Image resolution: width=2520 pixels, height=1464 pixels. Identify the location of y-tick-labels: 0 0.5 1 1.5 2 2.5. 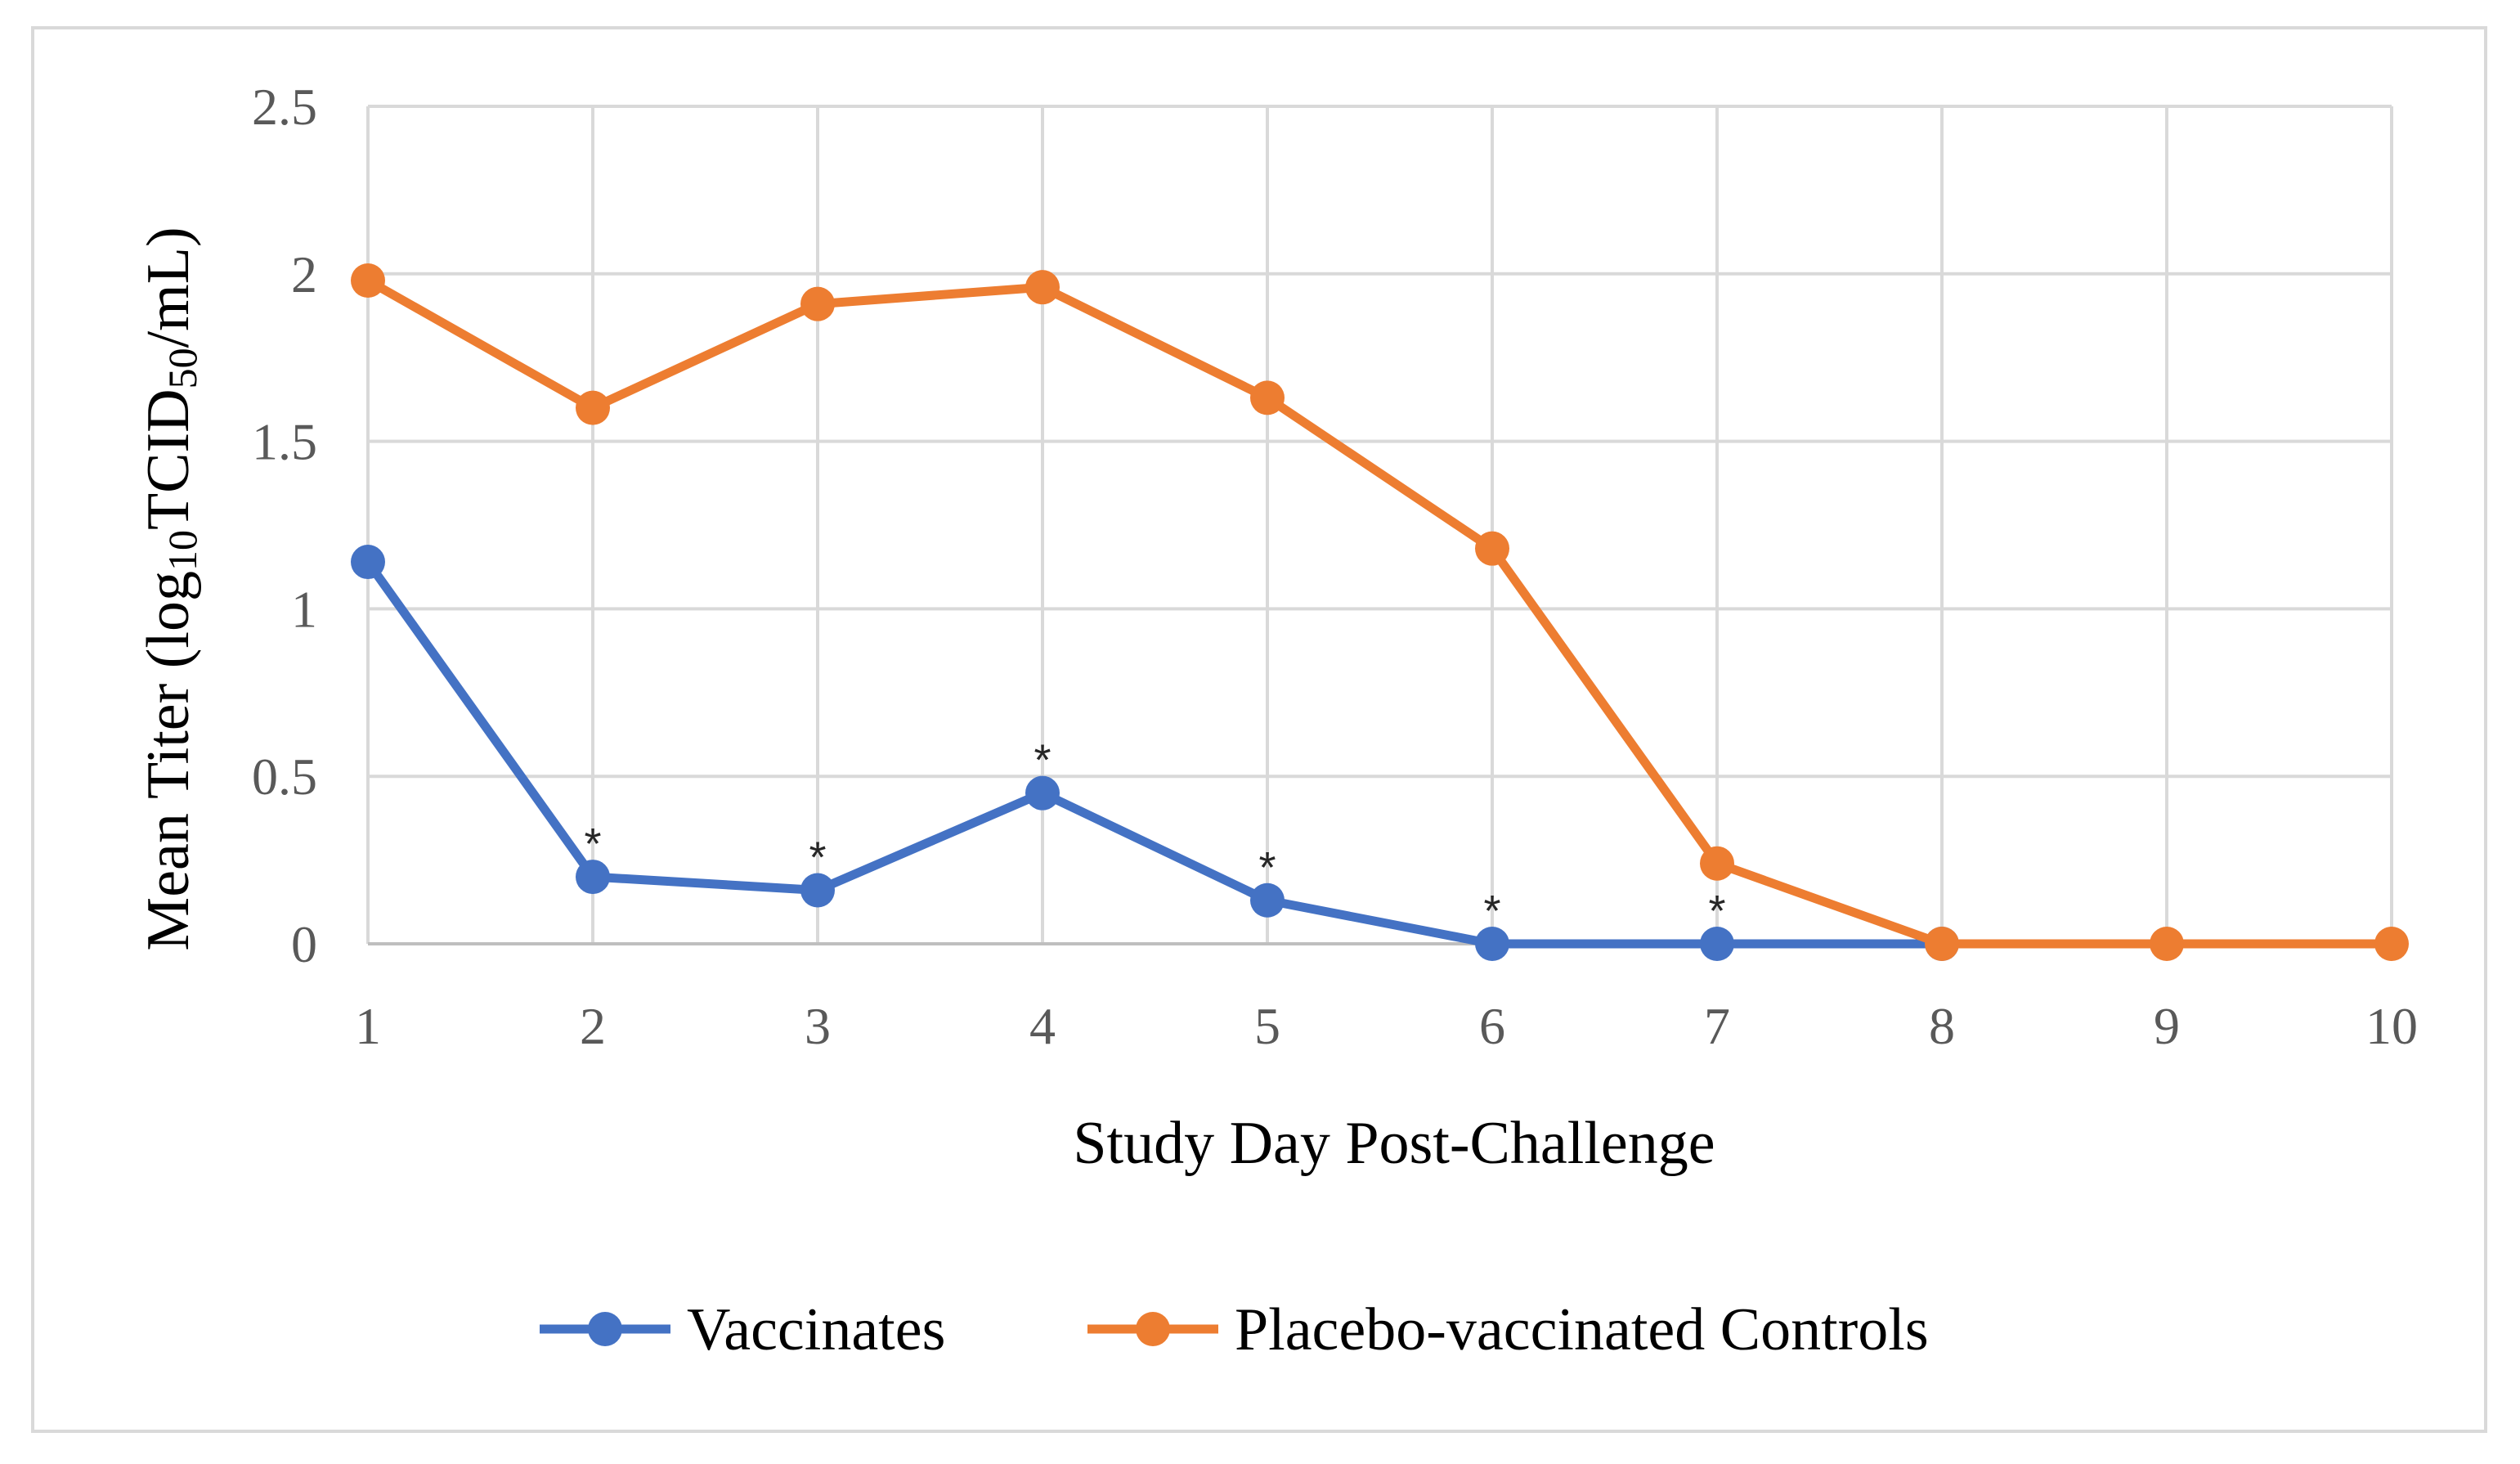
(284, 525).